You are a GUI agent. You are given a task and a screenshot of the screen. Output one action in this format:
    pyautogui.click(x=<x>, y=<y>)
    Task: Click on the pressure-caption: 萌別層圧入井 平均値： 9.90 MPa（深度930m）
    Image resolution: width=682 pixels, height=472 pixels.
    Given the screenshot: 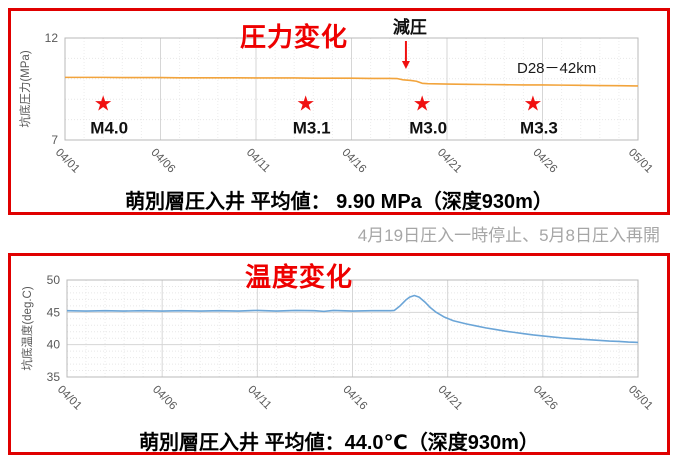 What is the action you would take?
    pyautogui.click(x=339, y=202)
    